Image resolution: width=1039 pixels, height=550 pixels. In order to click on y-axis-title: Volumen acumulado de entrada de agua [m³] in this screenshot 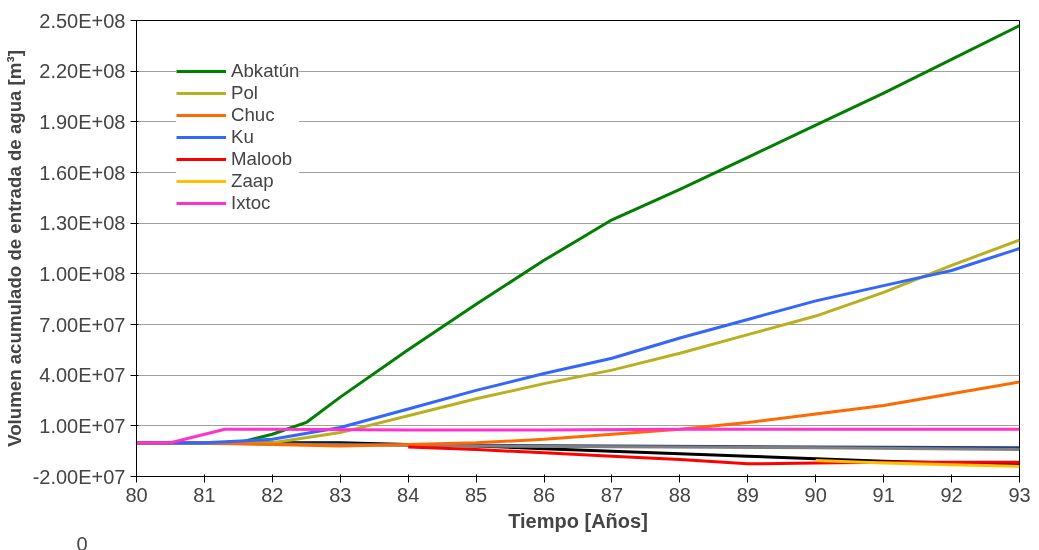, I will do `click(14, 248)`.